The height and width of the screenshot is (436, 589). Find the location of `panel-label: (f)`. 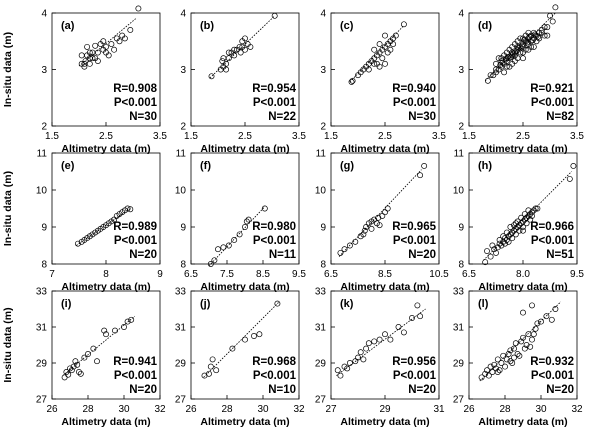

panel-label: (f) is located at coordinates (205, 166).